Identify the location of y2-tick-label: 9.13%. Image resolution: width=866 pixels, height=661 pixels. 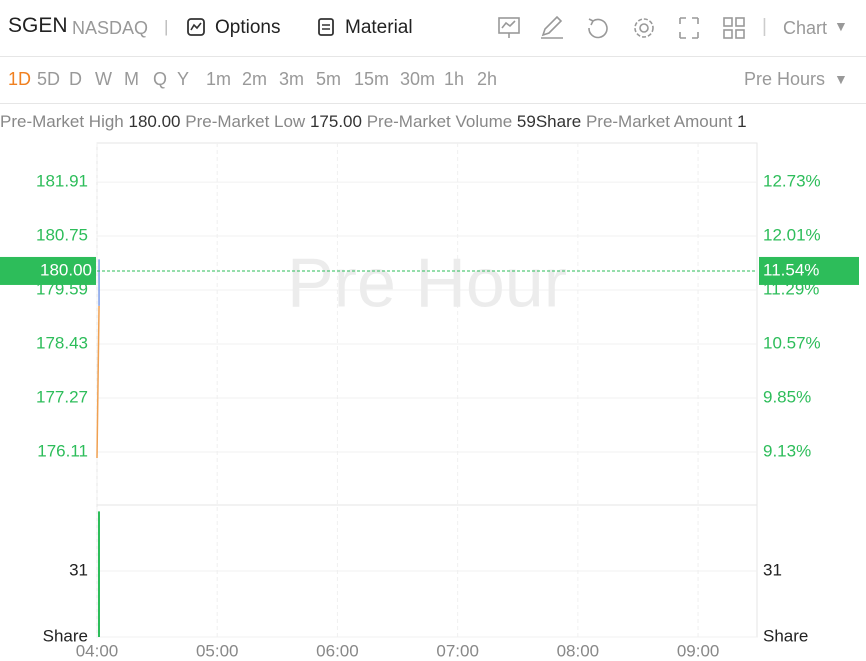
(787, 450).